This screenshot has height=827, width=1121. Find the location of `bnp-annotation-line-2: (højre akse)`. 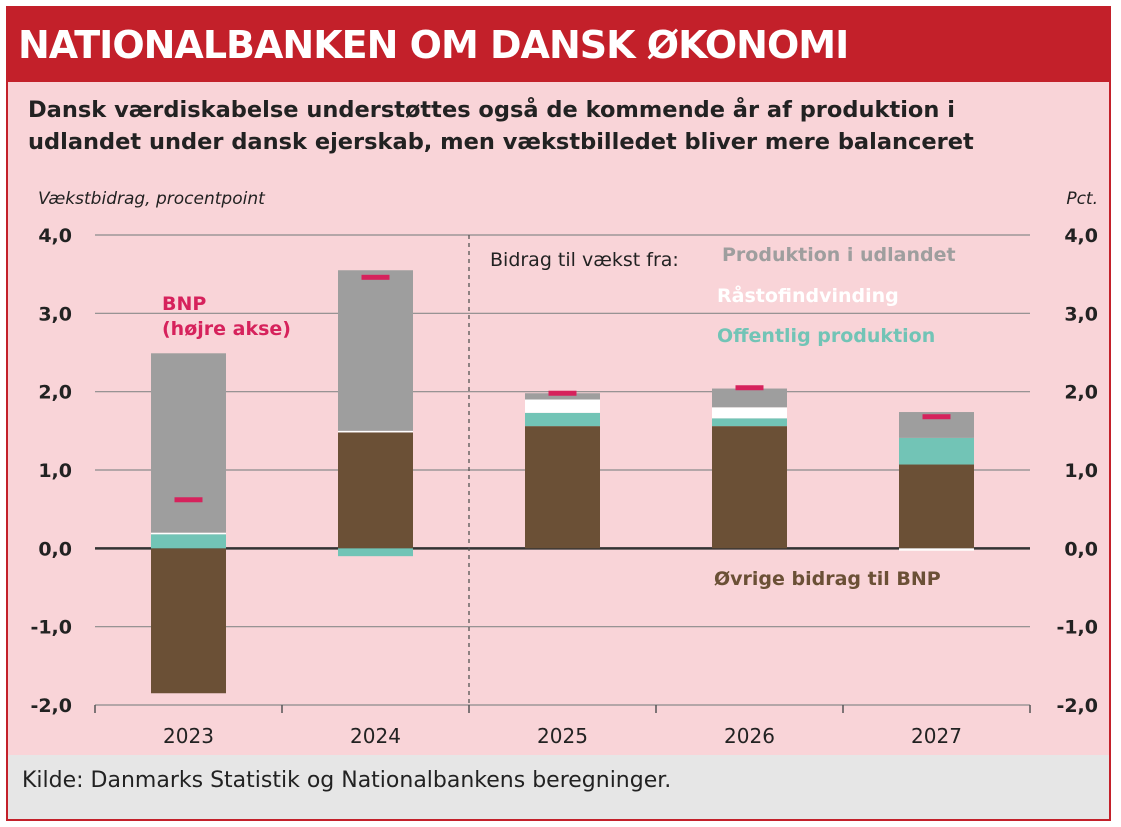

bnp-annotation-line-2: (højre akse) is located at coordinates (226, 329).